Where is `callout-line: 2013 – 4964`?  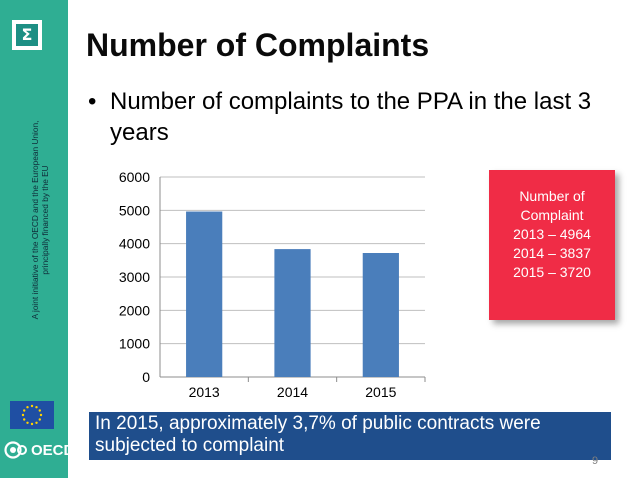 callout-line: 2013 – 4964 is located at coordinates (552, 234).